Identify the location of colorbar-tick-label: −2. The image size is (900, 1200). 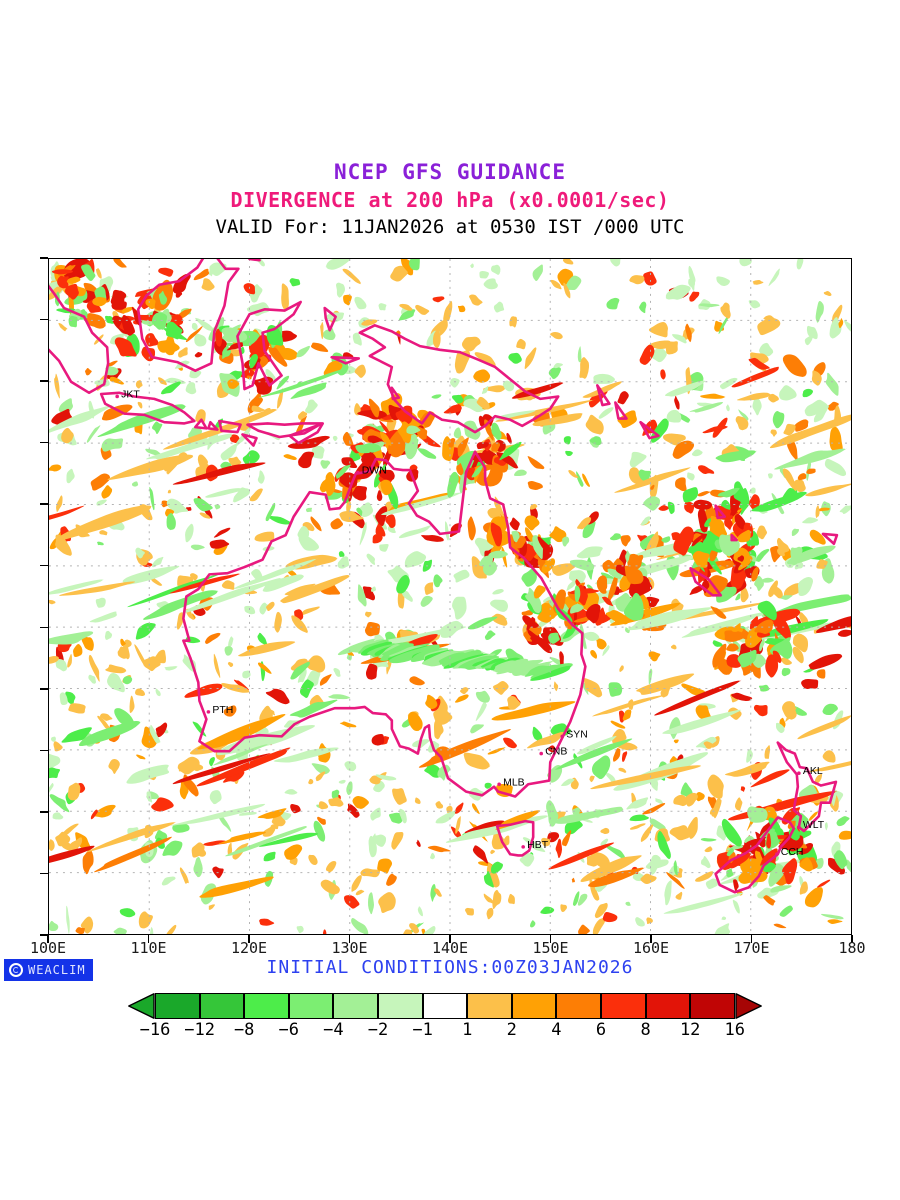
(378, 1030).